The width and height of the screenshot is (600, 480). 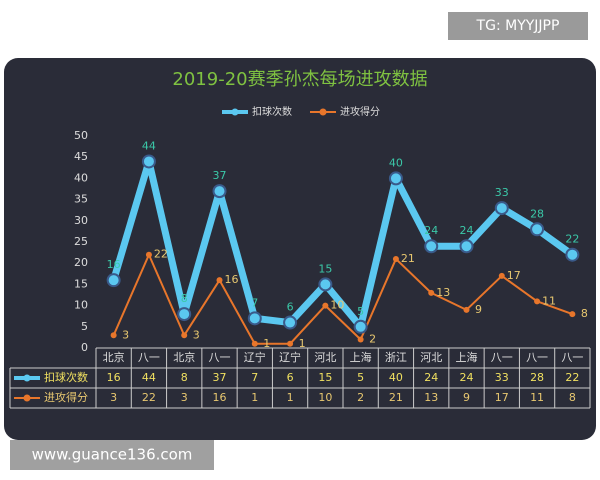 What do you see at coordinates (408, 258) in the screenshot?
I see `data-label: 21` at bounding box center [408, 258].